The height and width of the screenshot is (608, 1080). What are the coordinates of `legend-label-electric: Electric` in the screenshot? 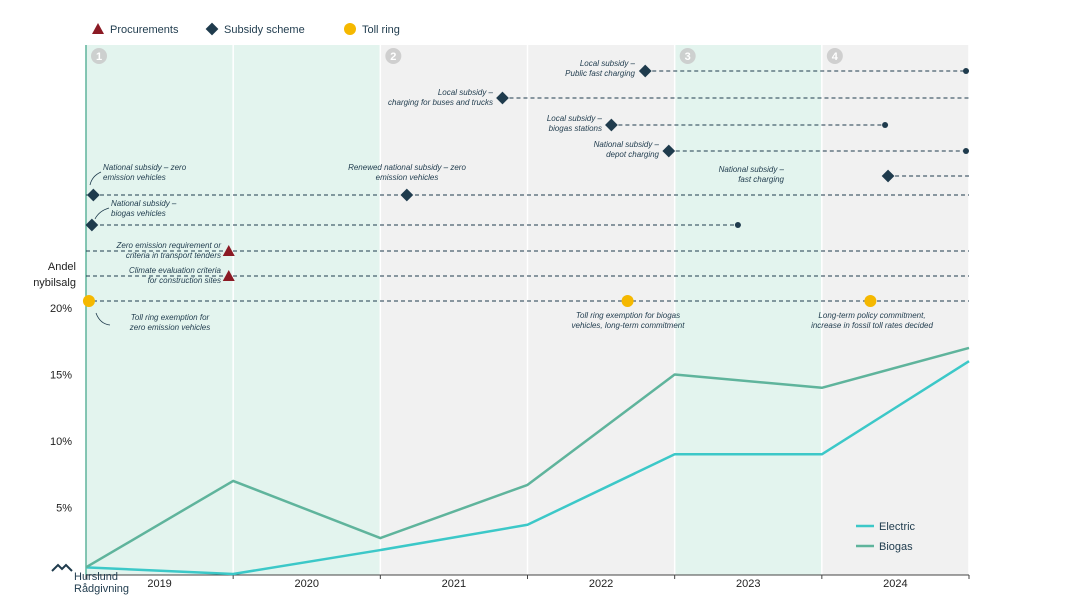 It's located at (897, 527).